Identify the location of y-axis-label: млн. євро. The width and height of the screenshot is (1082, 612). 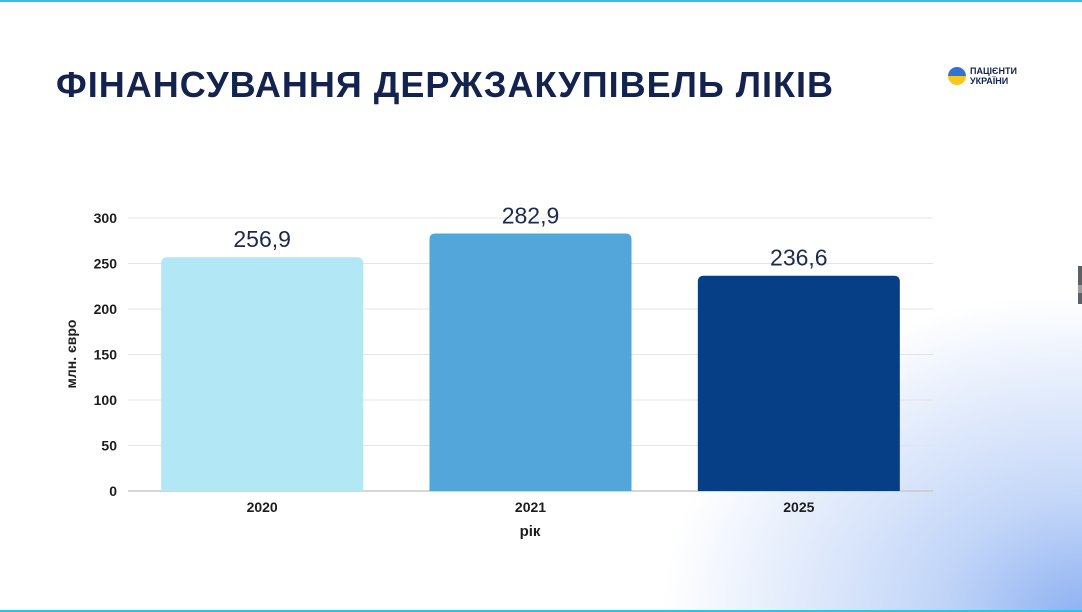
(71, 354).